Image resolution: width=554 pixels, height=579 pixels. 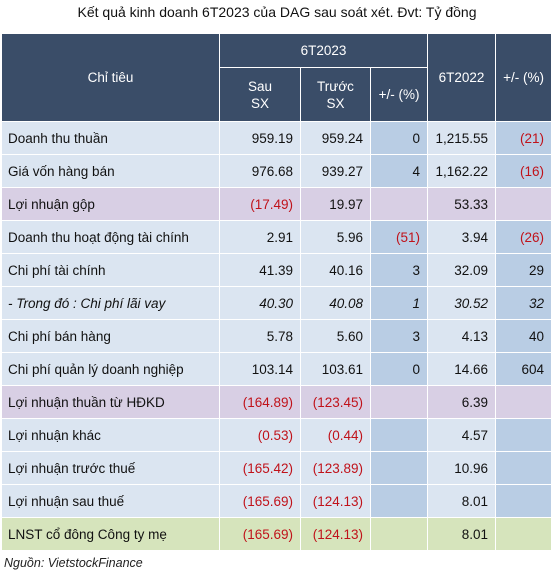 What do you see at coordinates (260, 86) in the screenshot?
I see `header-after-line1: Sau` at bounding box center [260, 86].